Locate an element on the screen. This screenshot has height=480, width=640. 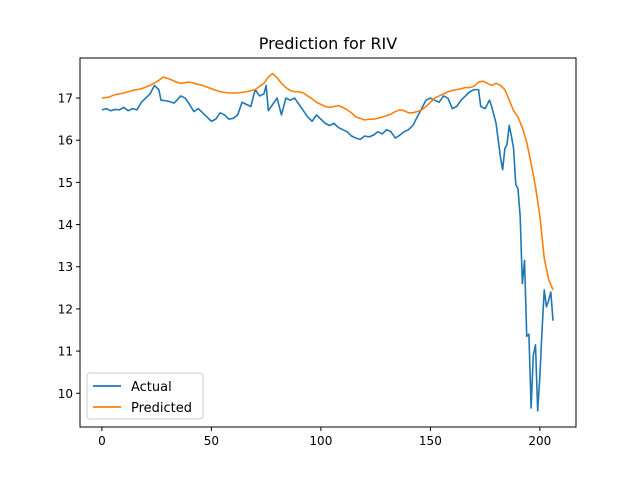
y-tick-label: 13 is located at coordinates (65, 267).